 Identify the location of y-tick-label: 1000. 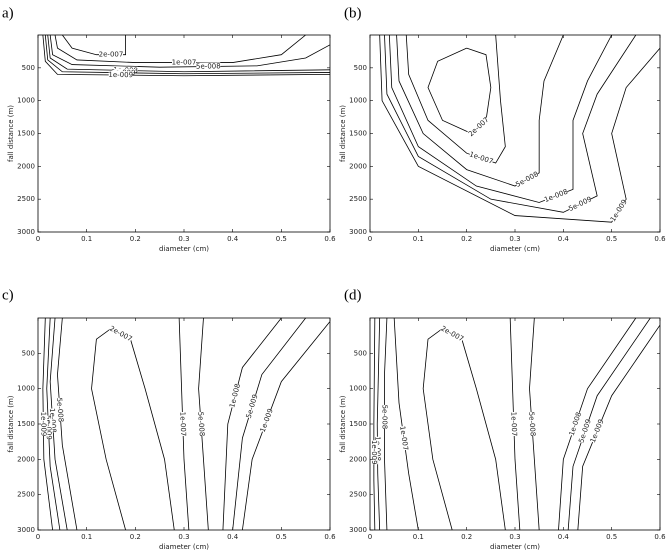
(358, 389).